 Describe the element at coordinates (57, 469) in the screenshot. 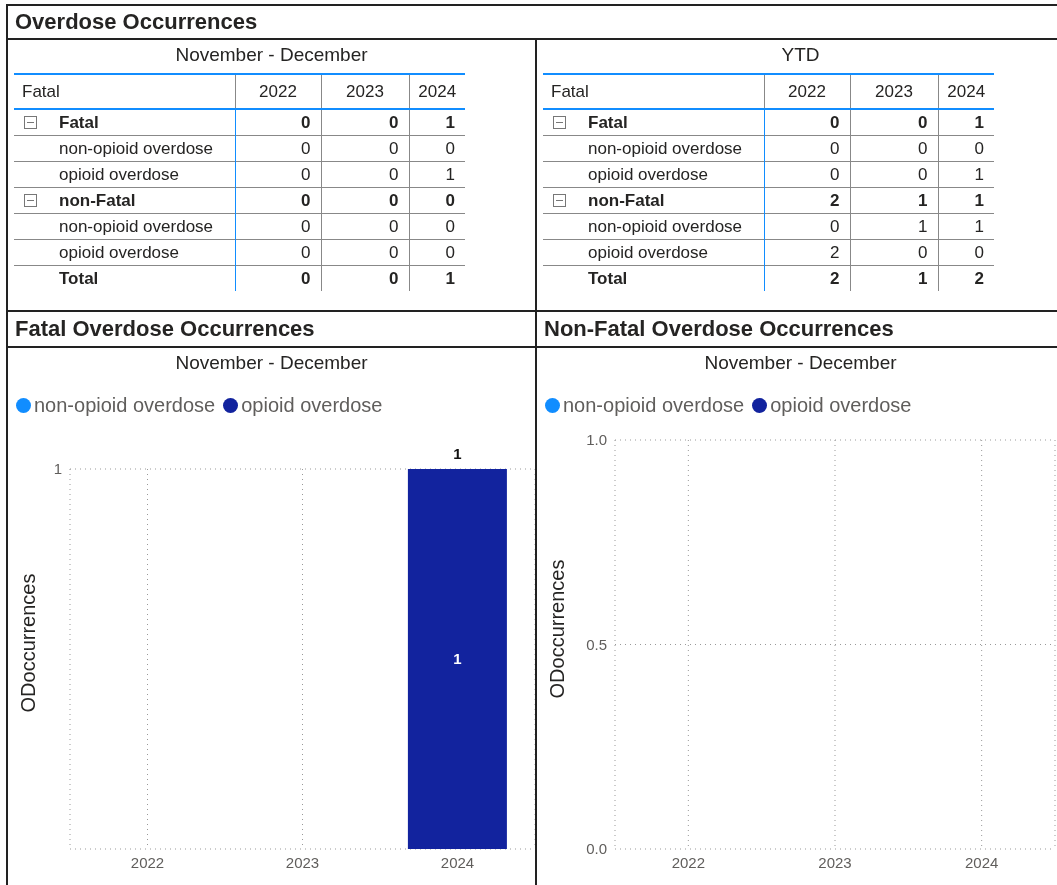

I see `y-tick-label: 1` at that location.